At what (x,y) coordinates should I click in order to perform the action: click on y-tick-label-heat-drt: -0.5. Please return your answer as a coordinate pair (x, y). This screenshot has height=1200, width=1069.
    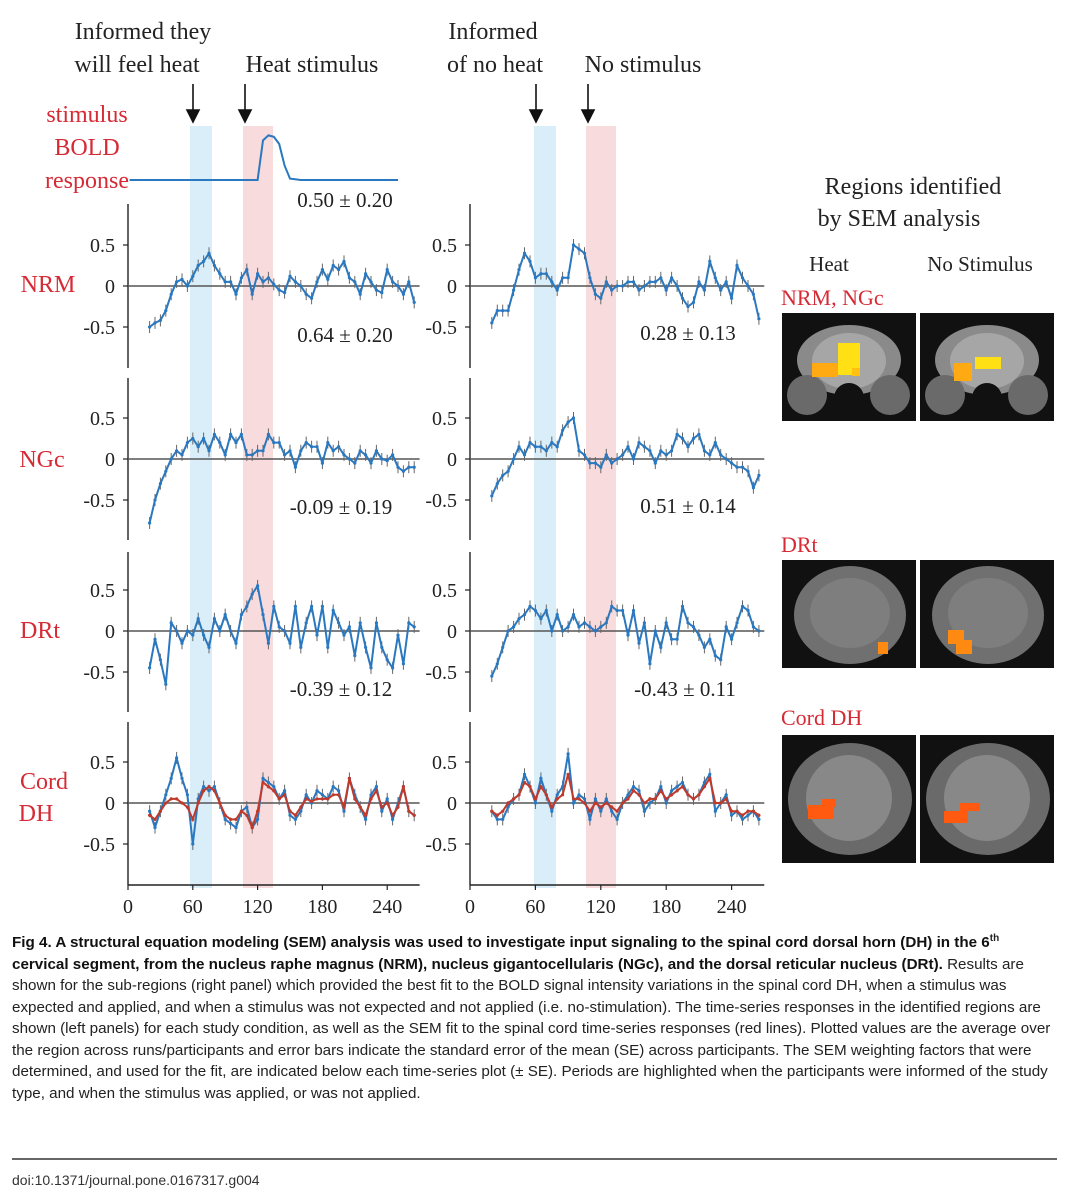
    Looking at the image, I should click on (99, 673).